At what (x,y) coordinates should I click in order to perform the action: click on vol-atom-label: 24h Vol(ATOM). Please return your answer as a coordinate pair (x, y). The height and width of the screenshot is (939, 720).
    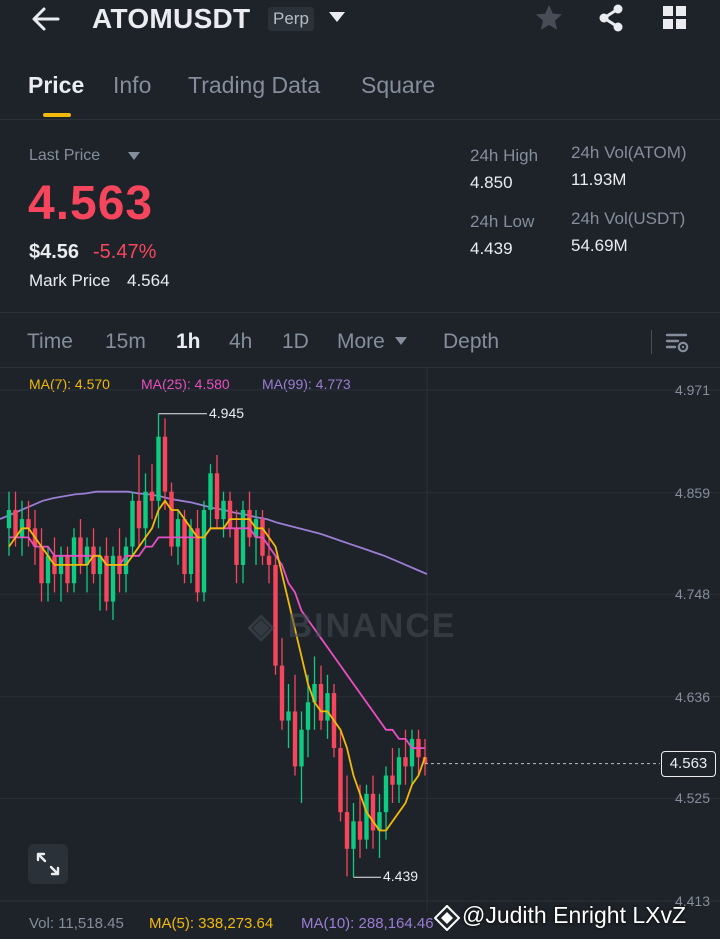
    Looking at the image, I should click on (629, 152).